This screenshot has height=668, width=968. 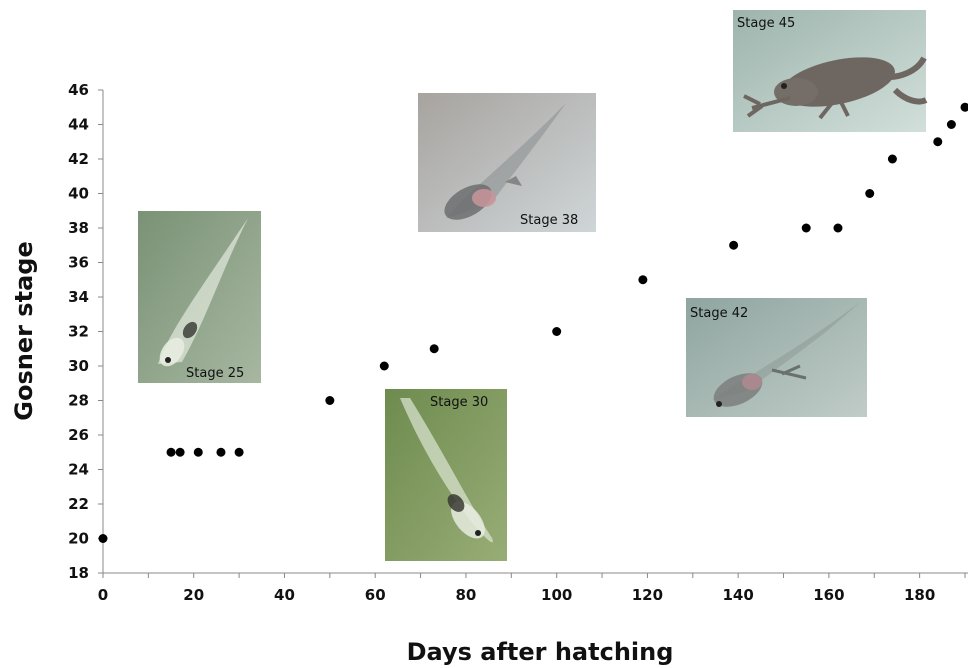 What do you see at coordinates (78, 297) in the screenshot?
I see `y-tick-label: 34` at bounding box center [78, 297].